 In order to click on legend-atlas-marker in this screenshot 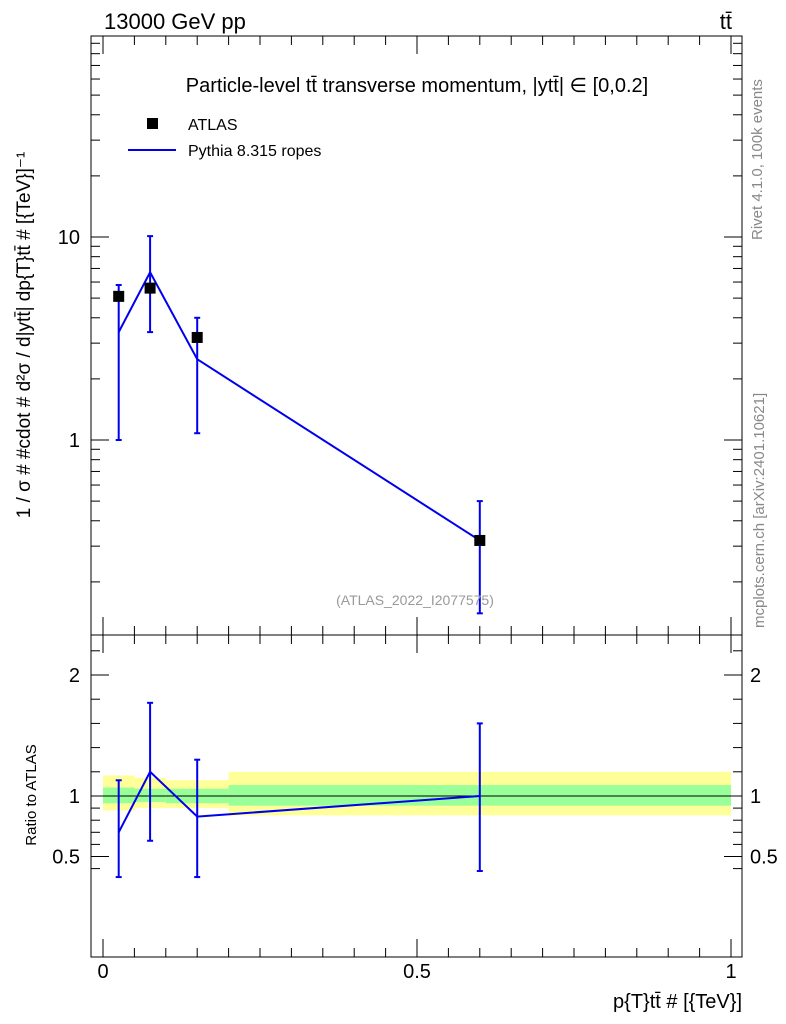, I will do `click(152, 123)`.